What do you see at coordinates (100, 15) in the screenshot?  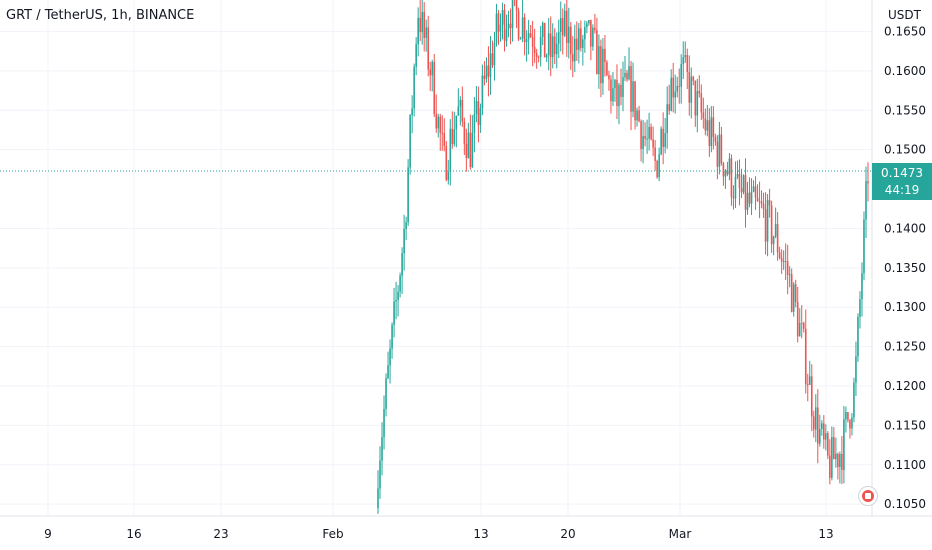 I see `symbol-title: GRT / TetherUS, 1h, BINANCE` at bounding box center [100, 15].